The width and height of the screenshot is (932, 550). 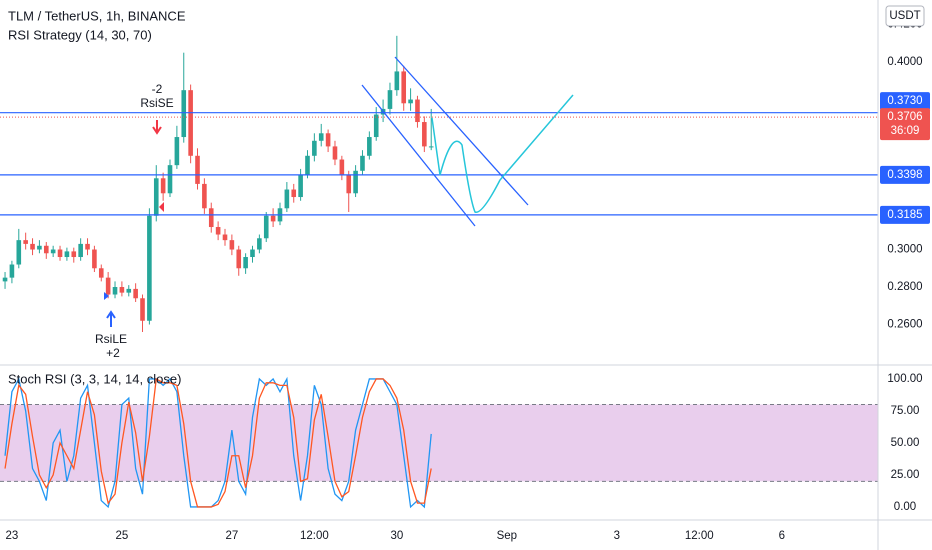 What do you see at coordinates (904, 101) in the screenshot?
I see `level-label: 0.3730` at bounding box center [904, 101].